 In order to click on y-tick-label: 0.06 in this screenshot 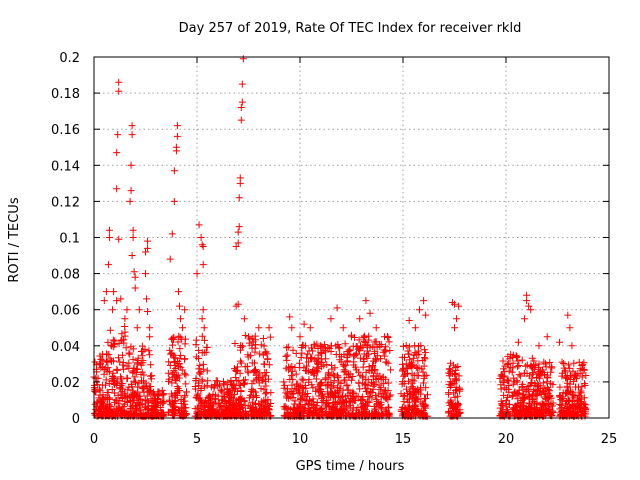, I will do `click(65, 311)`.